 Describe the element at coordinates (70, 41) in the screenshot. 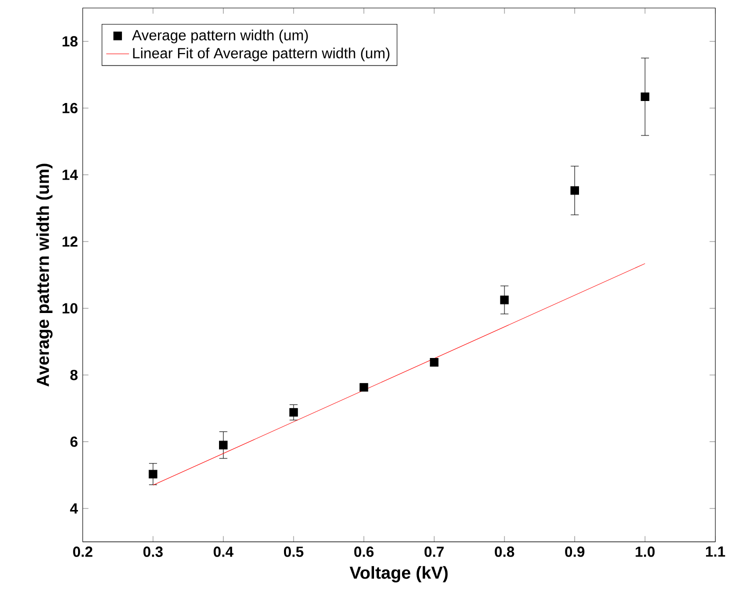

I see `y-tick-label: 18` at that location.